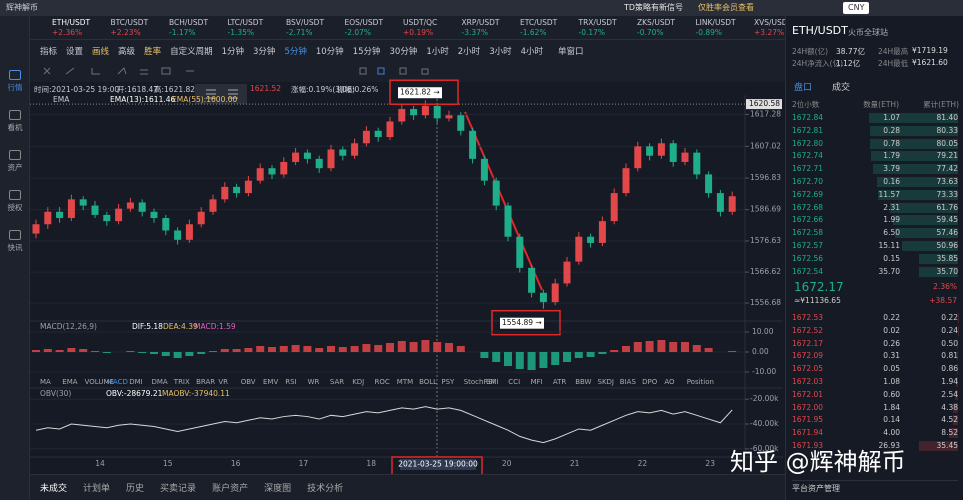  What do you see at coordinates (726, 7) in the screenshot?
I see `vip-notice: 仅胜率会员查看` at bounding box center [726, 7].